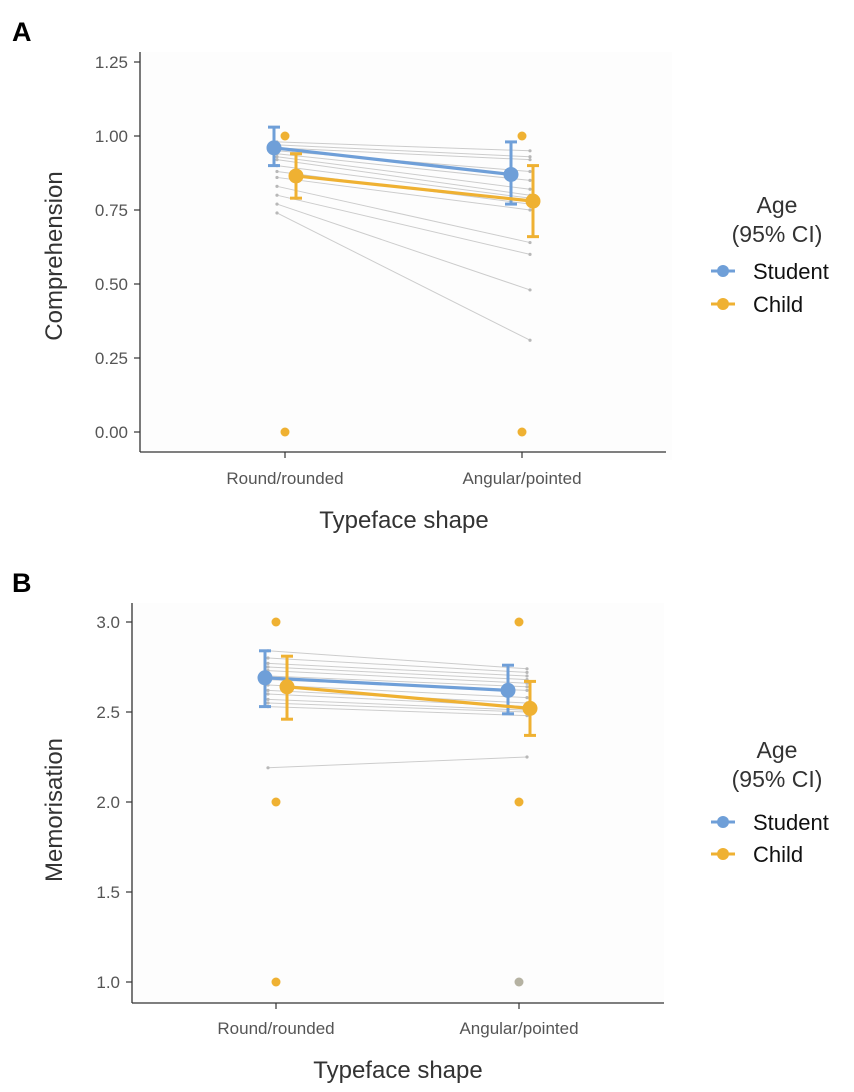 The height and width of the screenshot is (1092, 854). What do you see at coordinates (284, 478) in the screenshot?
I see `x-tick-label: Round/rounded` at bounding box center [284, 478].